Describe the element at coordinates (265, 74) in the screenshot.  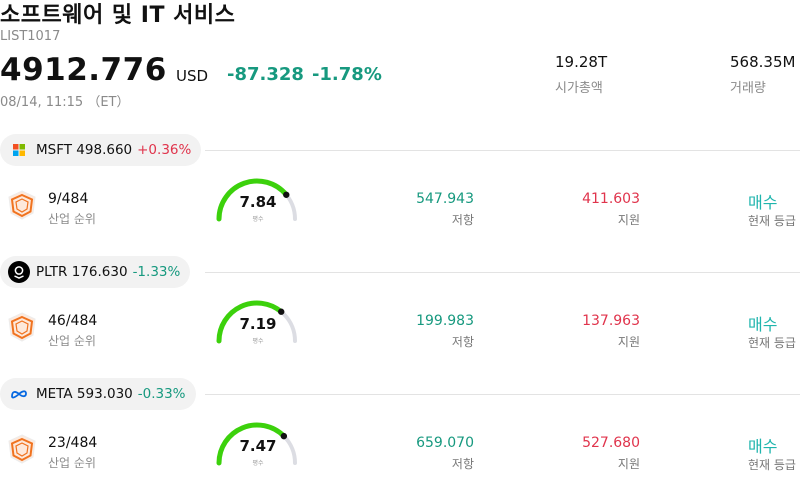
I see `change-absolute: -87.328` at that location.